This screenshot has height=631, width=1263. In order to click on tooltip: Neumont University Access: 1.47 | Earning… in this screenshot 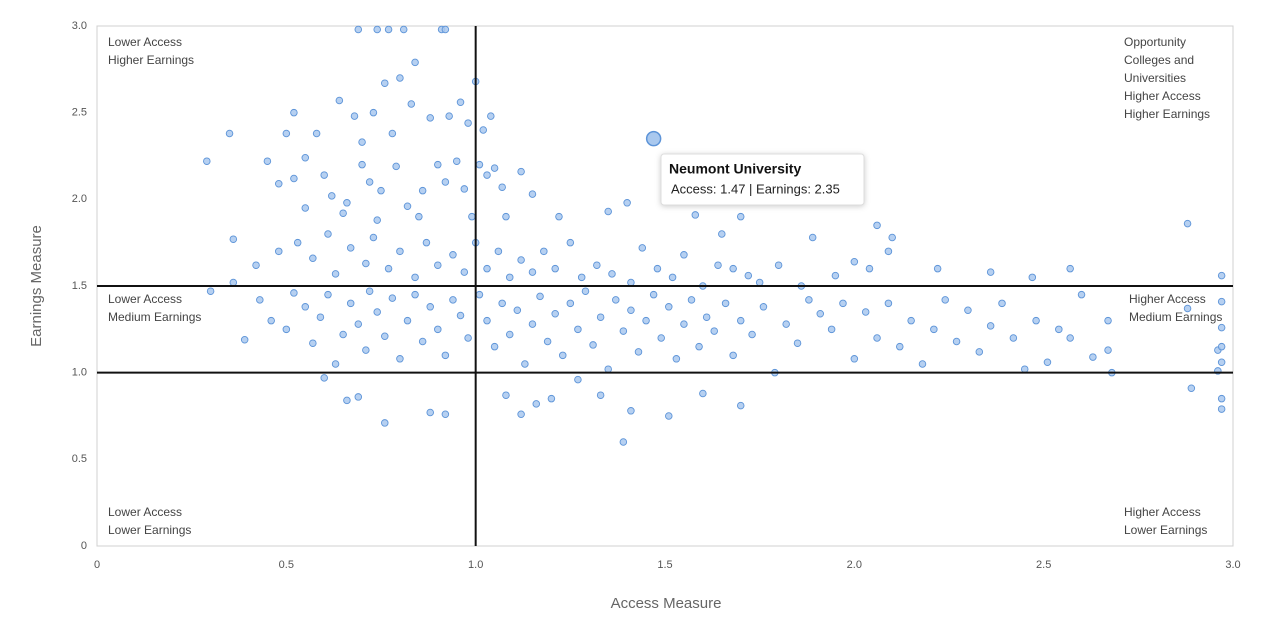, I will do `click(762, 179)`.